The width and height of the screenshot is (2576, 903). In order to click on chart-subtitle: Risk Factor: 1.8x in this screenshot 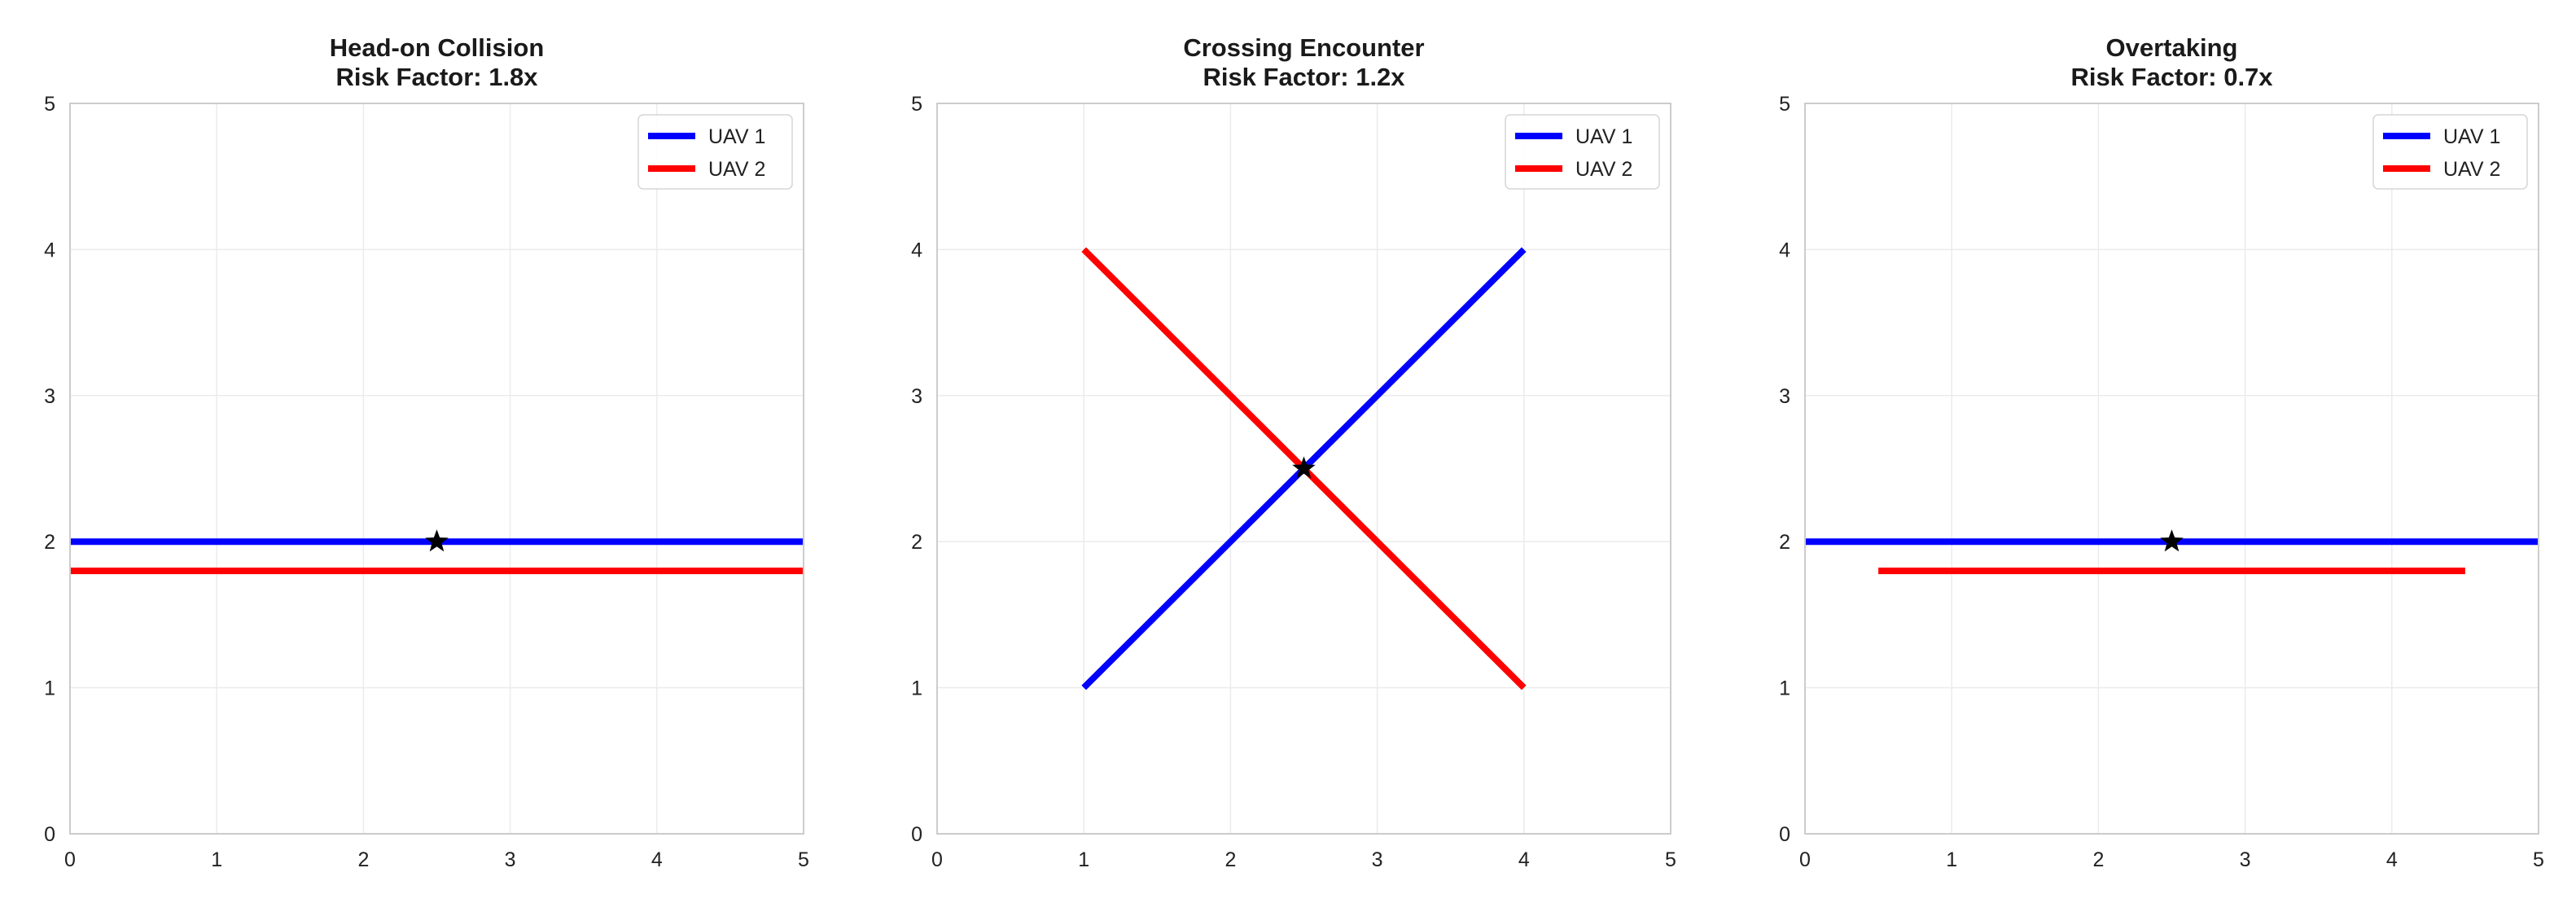, I will do `click(436, 77)`.